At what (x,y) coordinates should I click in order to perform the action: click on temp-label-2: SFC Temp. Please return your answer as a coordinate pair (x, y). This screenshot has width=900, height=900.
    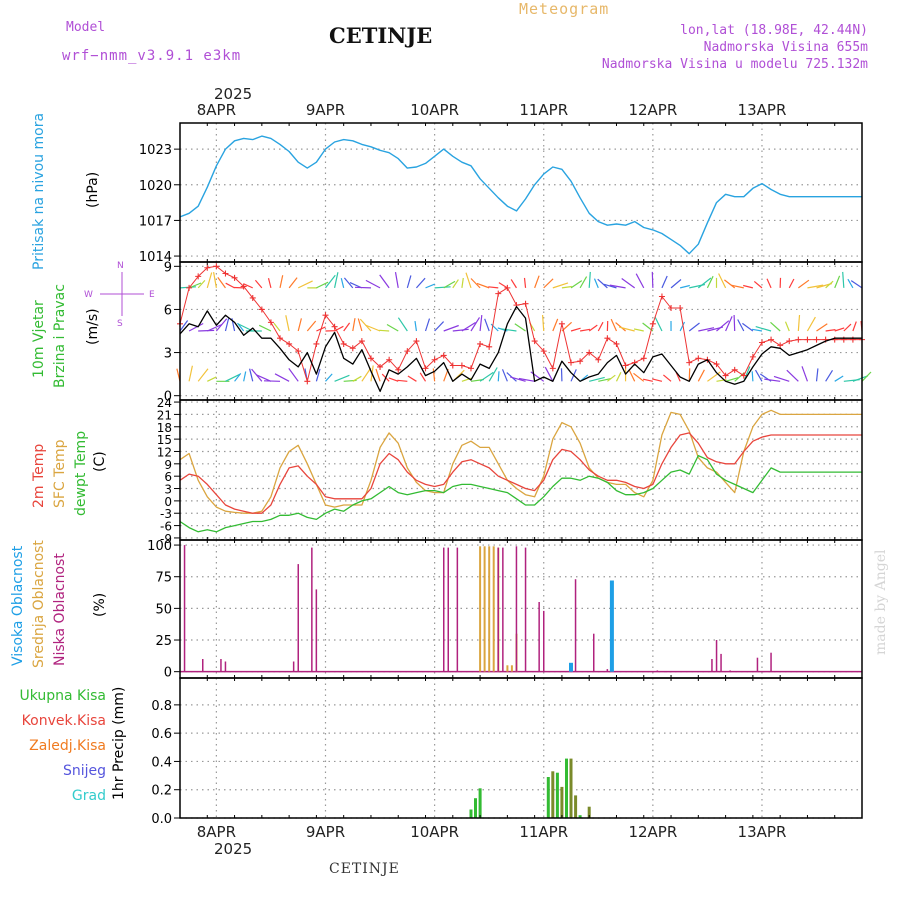
    Looking at the image, I should click on (60, 473).